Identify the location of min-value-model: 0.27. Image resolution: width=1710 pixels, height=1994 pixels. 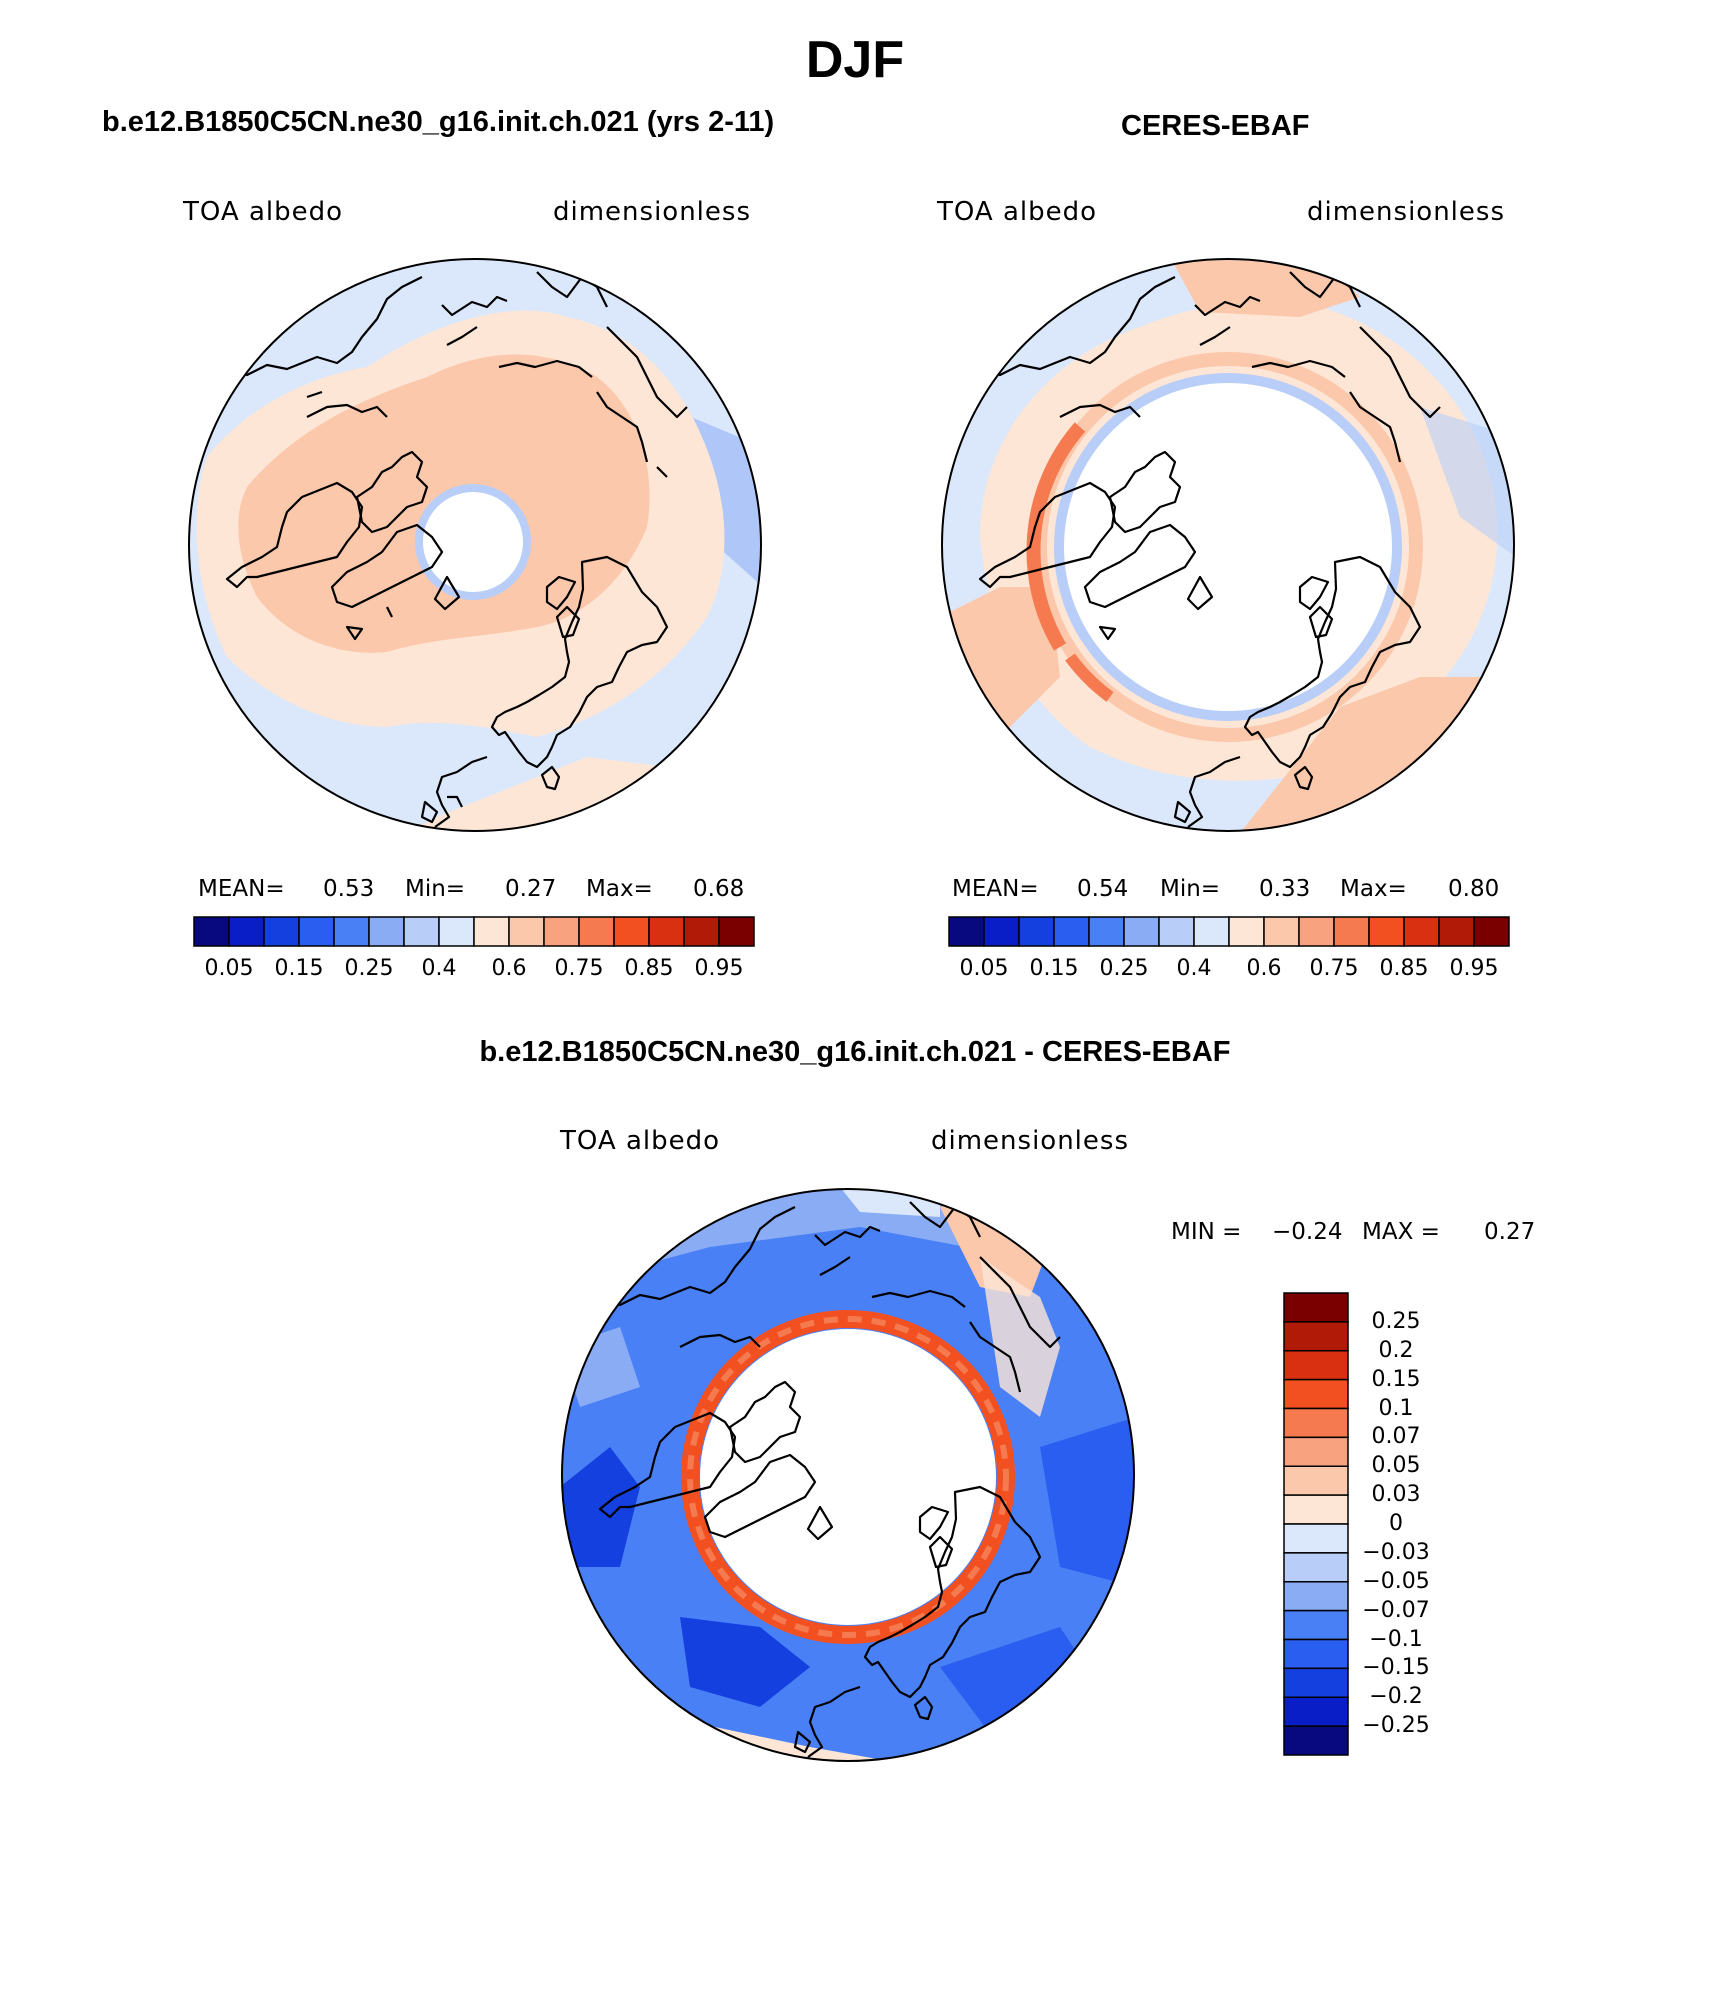
(531, 889).